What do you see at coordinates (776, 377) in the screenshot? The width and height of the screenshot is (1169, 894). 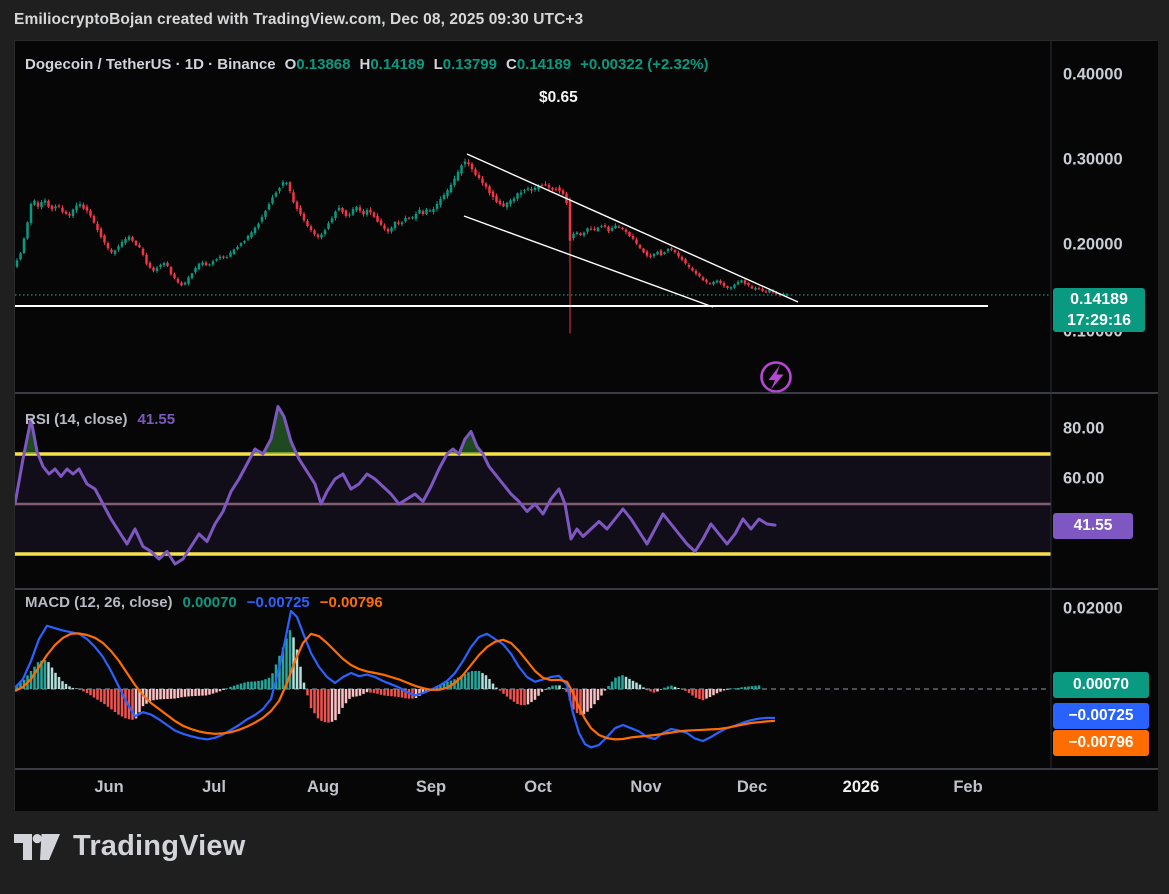 I see `lightning-bolt-icon` at bounding box center [776, 377].